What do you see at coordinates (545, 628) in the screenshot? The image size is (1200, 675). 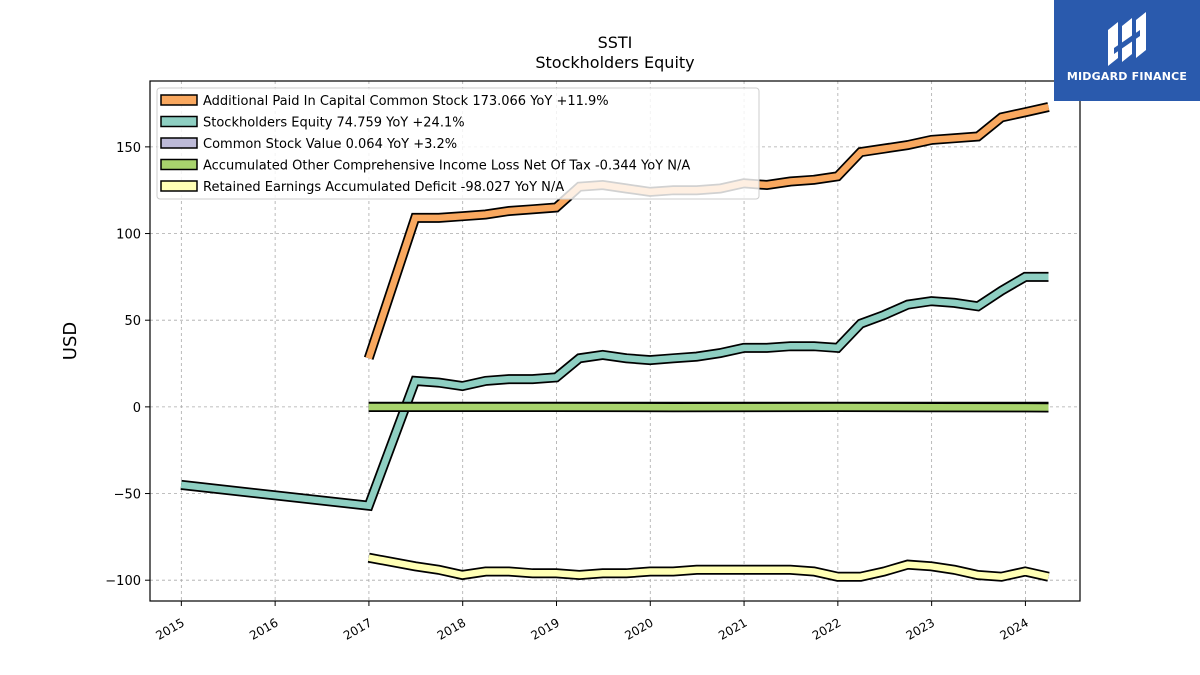 I see `x-tick-label: 2019` at bounding box center [545, 628].